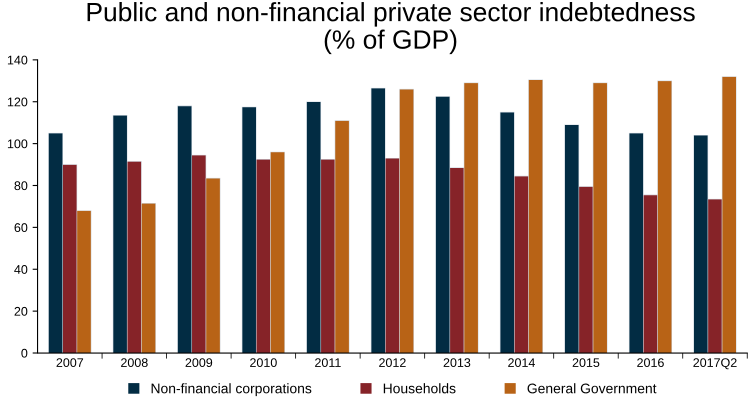 The image size is (751, 410). What do you see at coordinates (420, 388) in the screenshot?
I see `legend-label: Households` at bounding box center [420, 388].